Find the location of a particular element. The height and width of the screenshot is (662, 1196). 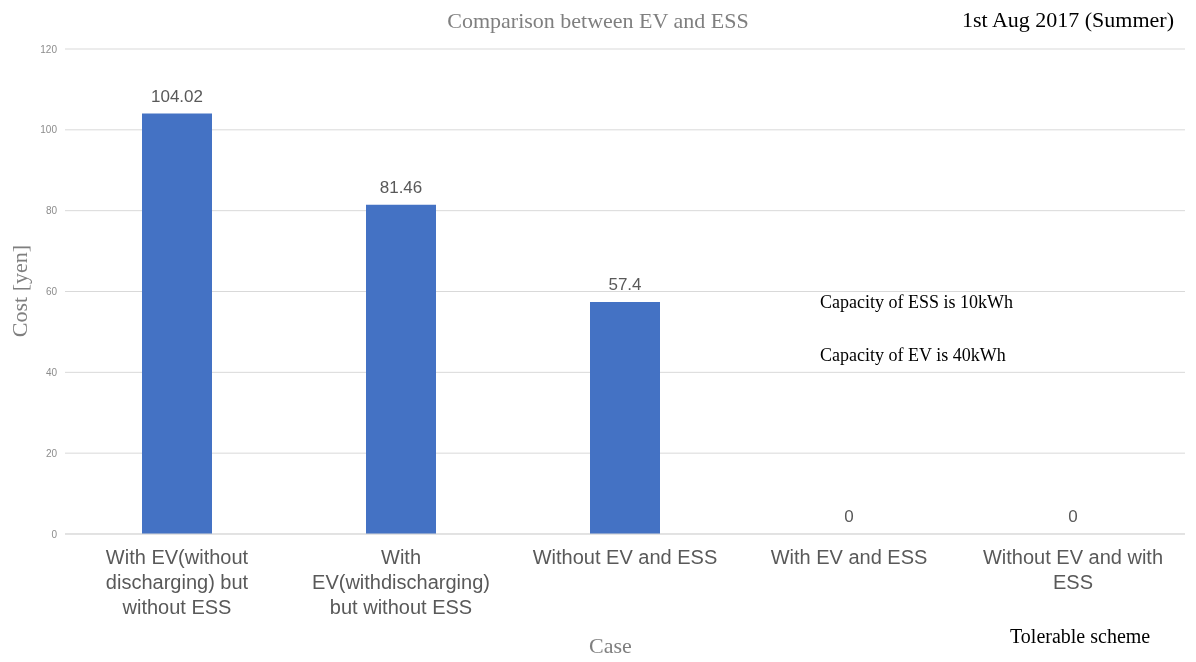

data-label: 81.46 is located at coordinates (401, 187).